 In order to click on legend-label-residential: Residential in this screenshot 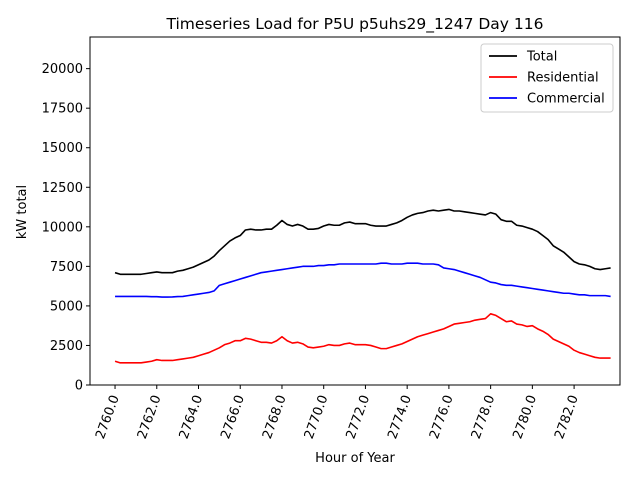, I will do `click(563, 78)`.